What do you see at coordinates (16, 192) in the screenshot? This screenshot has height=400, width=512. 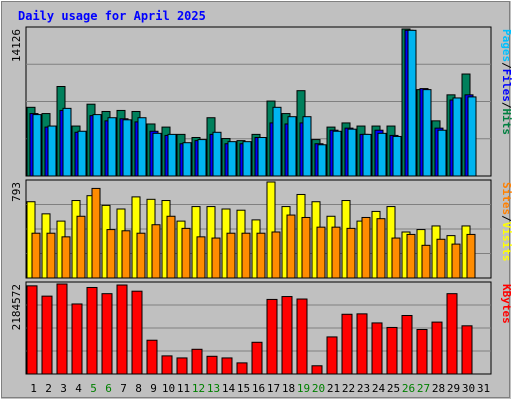 I see `y-max-label: 793` at bounding box center [16, 192].